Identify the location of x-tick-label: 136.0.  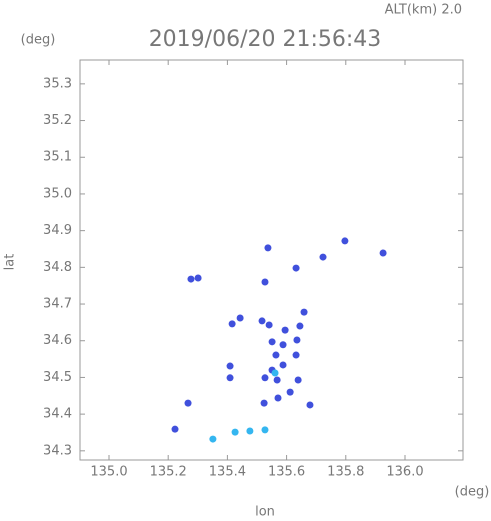
(404, 472).